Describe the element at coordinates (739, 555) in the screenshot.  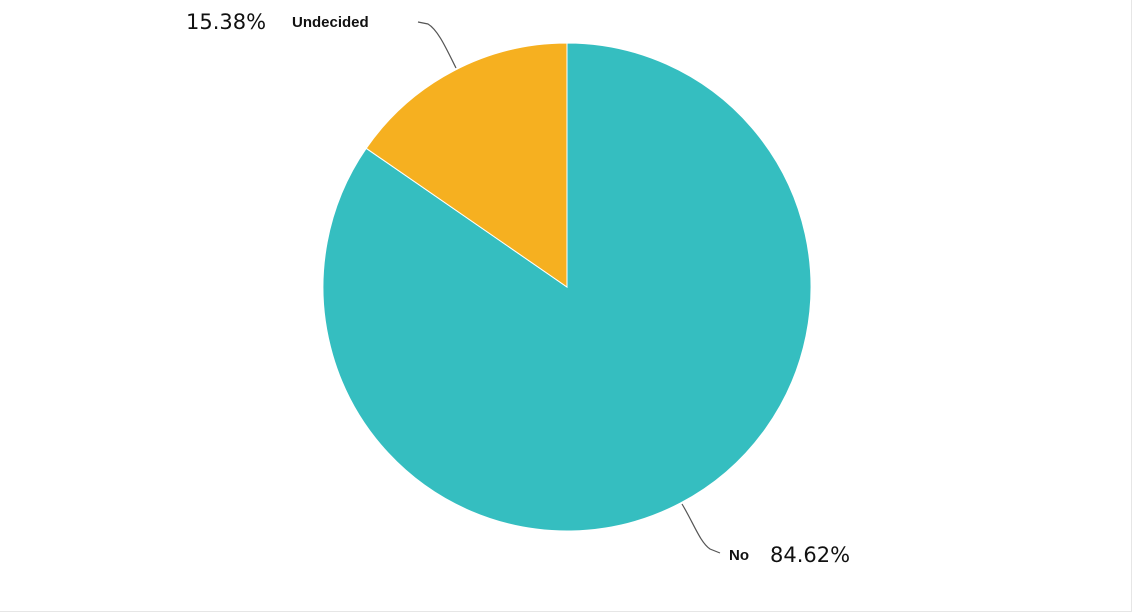
I see `slice-label-no: No` at that location.